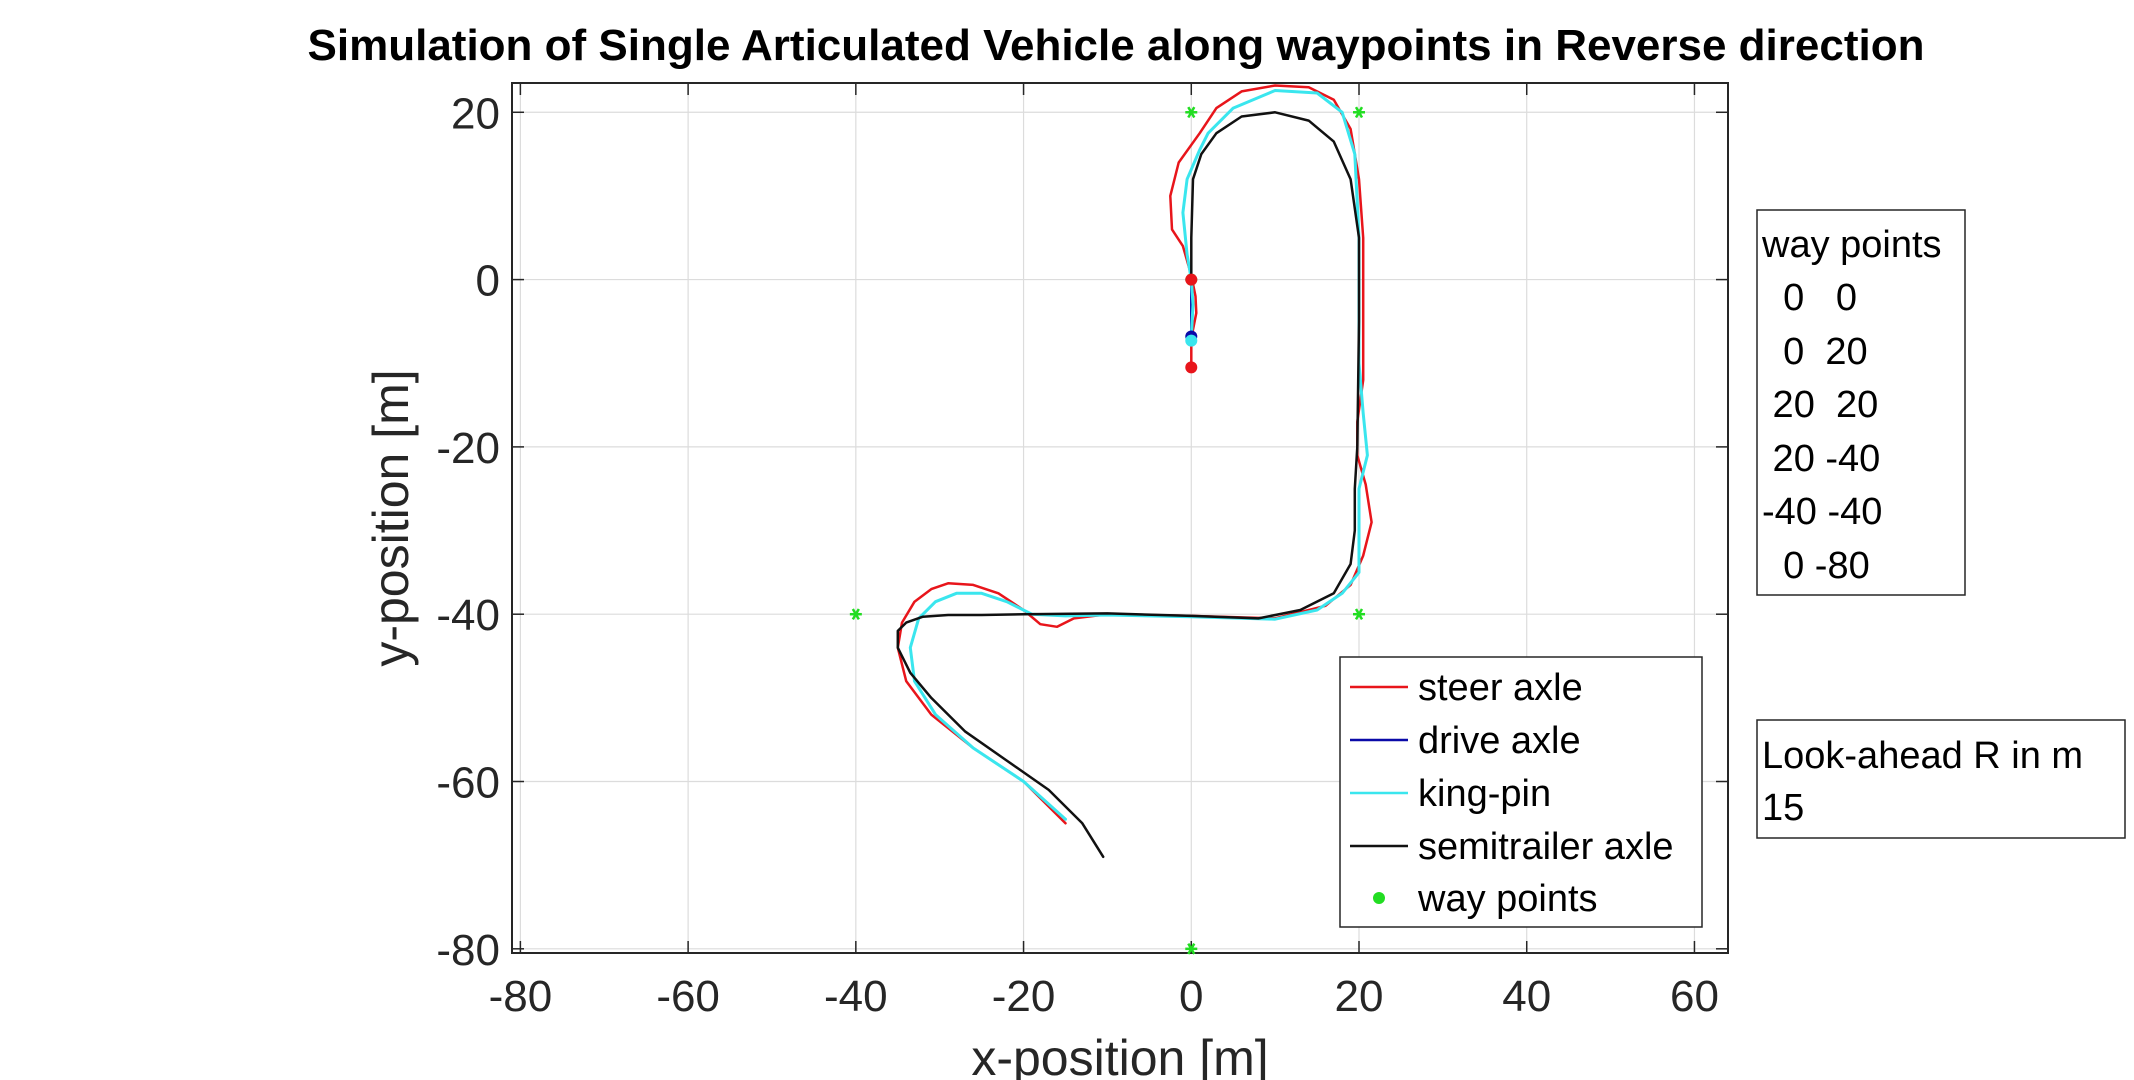  Describe the element at coordinates (1809, 298) in the screenshot. I see `waypoint-row: 0 0` at that location.